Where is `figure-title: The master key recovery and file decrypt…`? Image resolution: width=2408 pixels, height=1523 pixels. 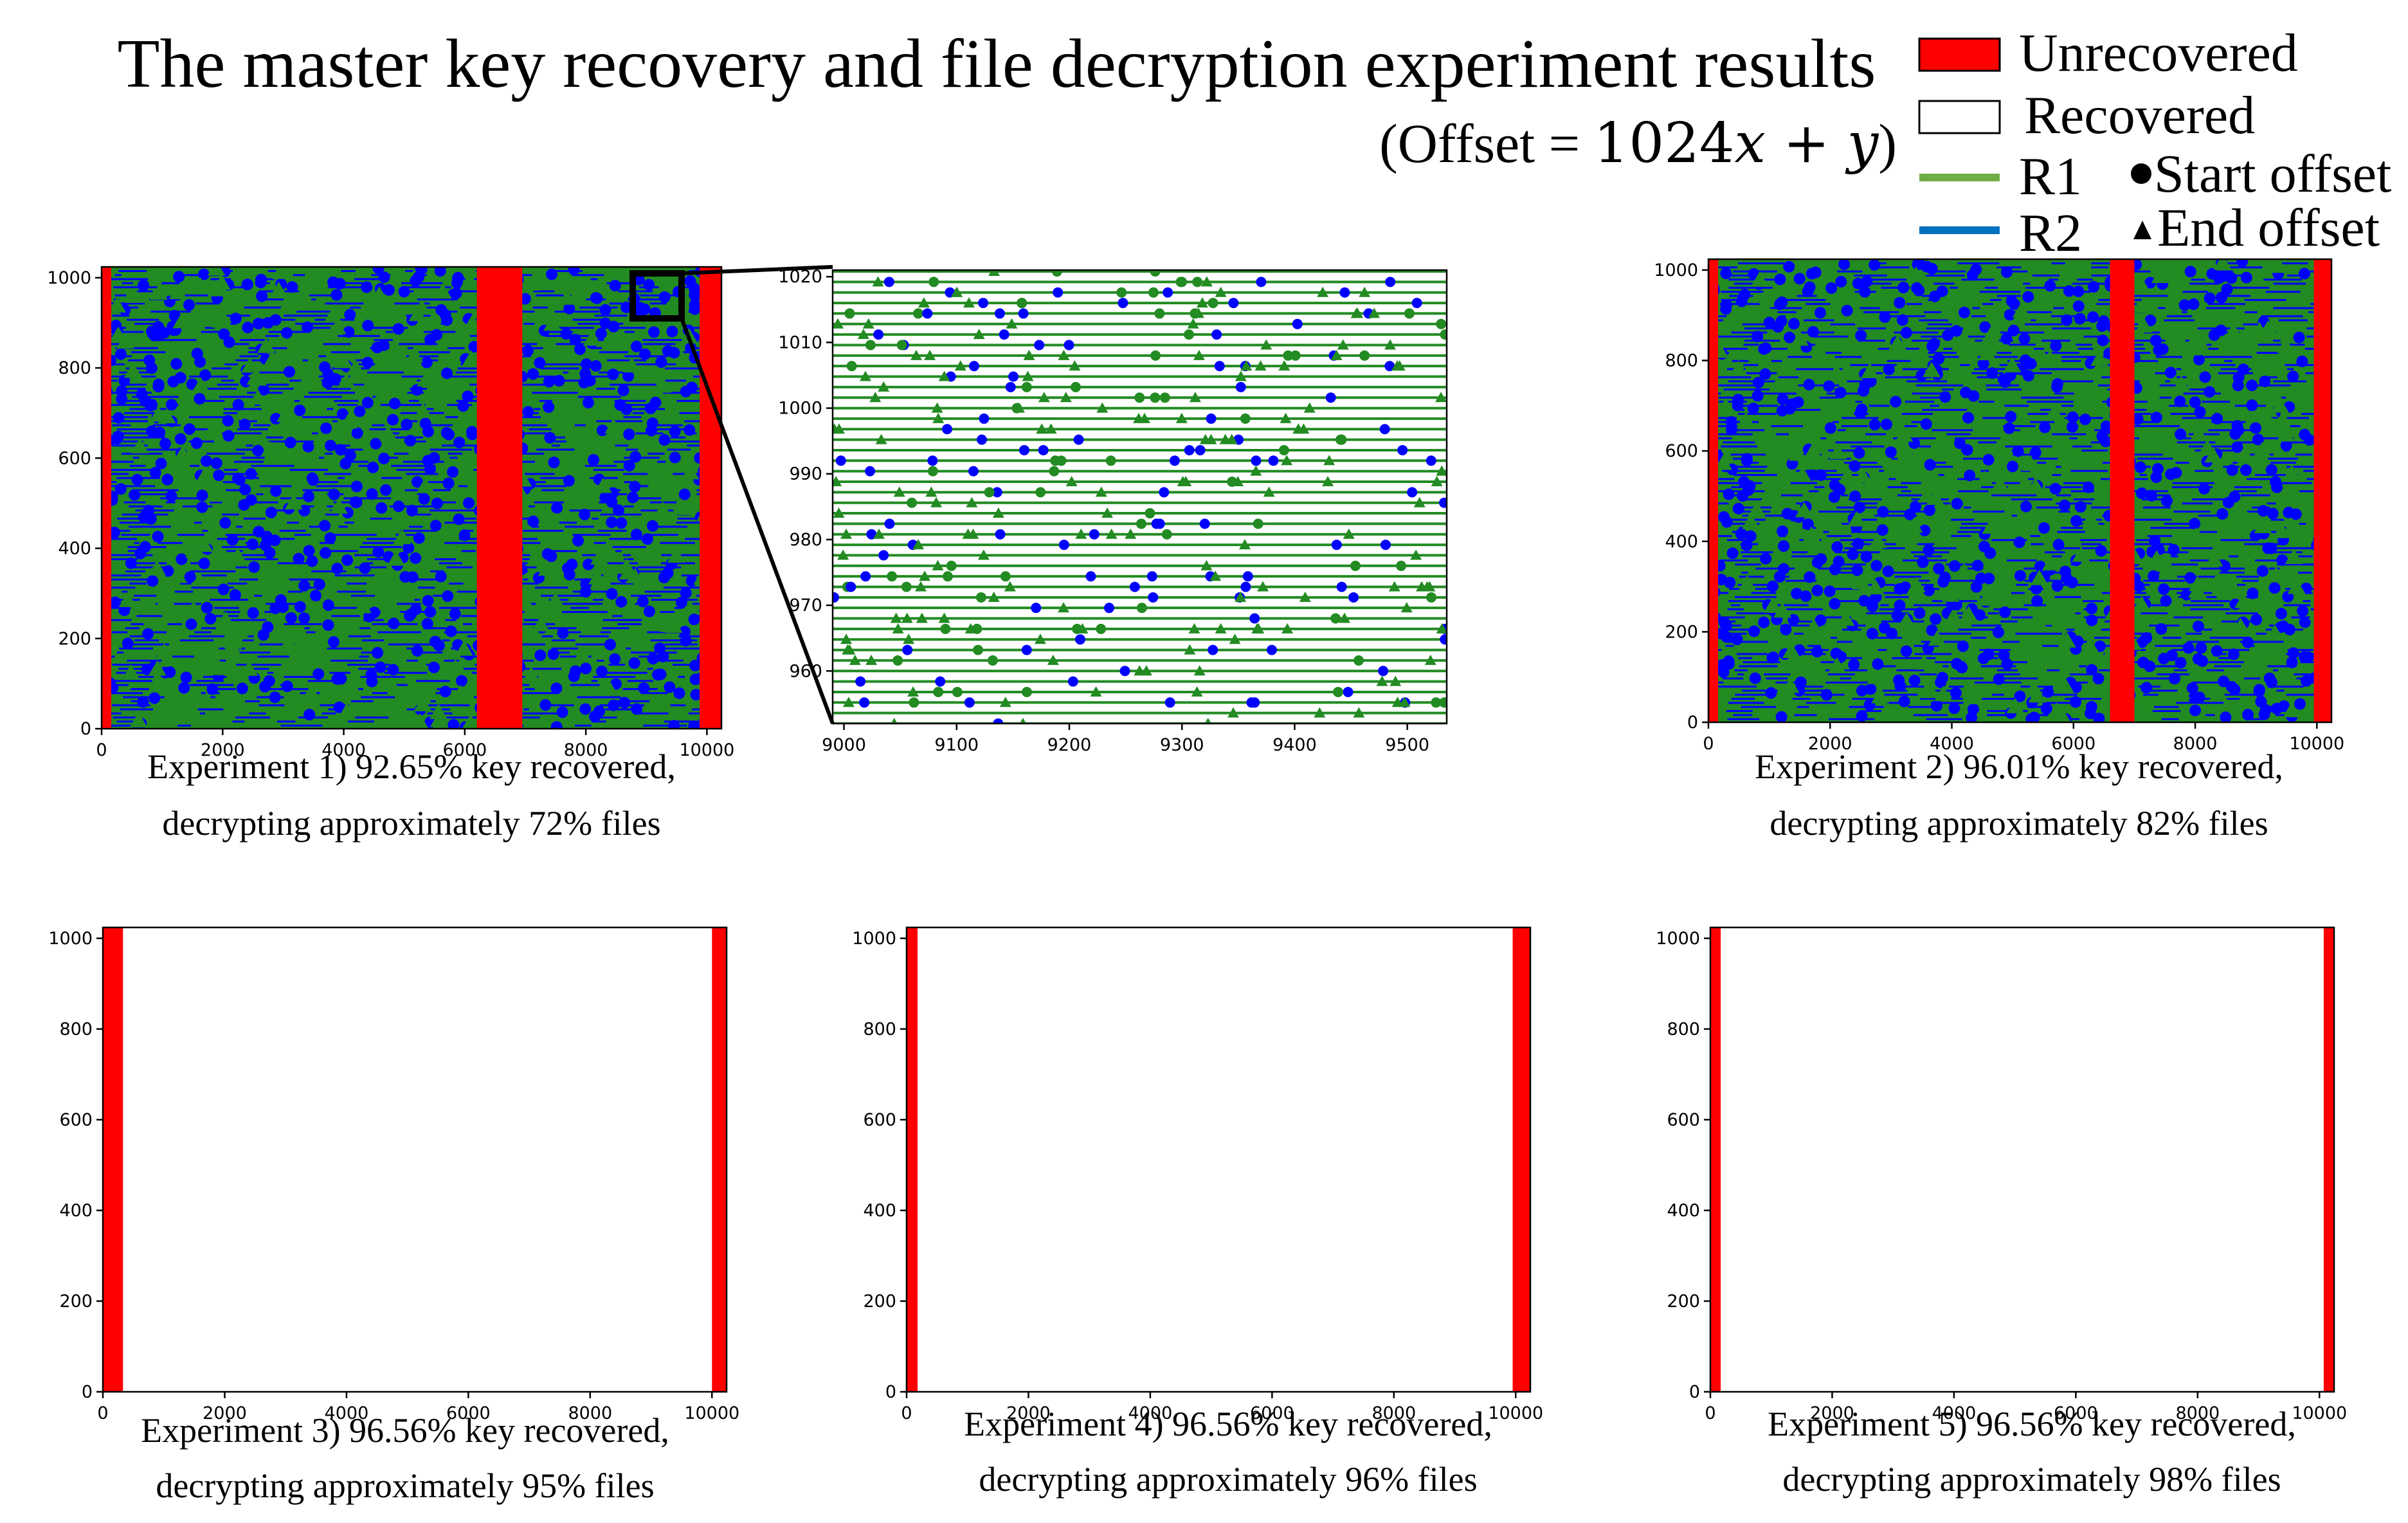
figure-title: The master key recovery and file decrypt… is located at coordinates (997, 64).